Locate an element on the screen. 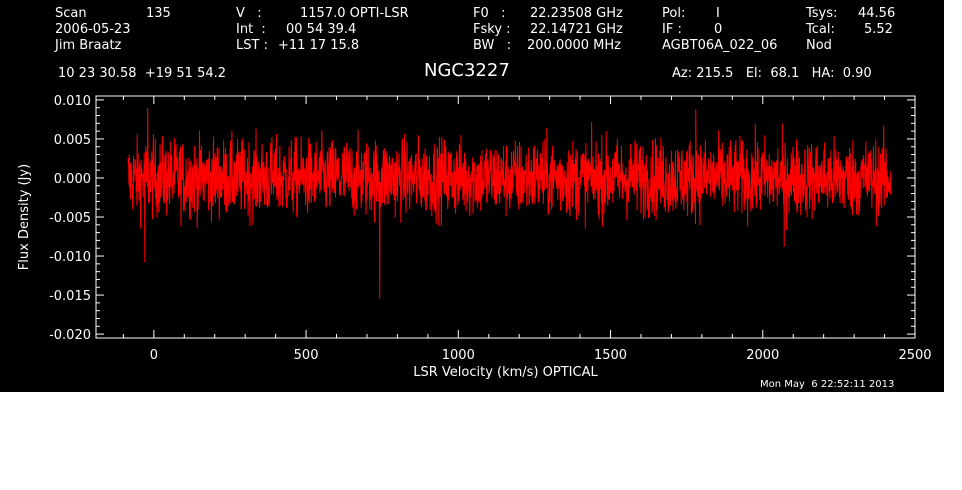 This screenshot has height=490, width=962. object-name: NGC3227 is located at coordinates (467, 70).